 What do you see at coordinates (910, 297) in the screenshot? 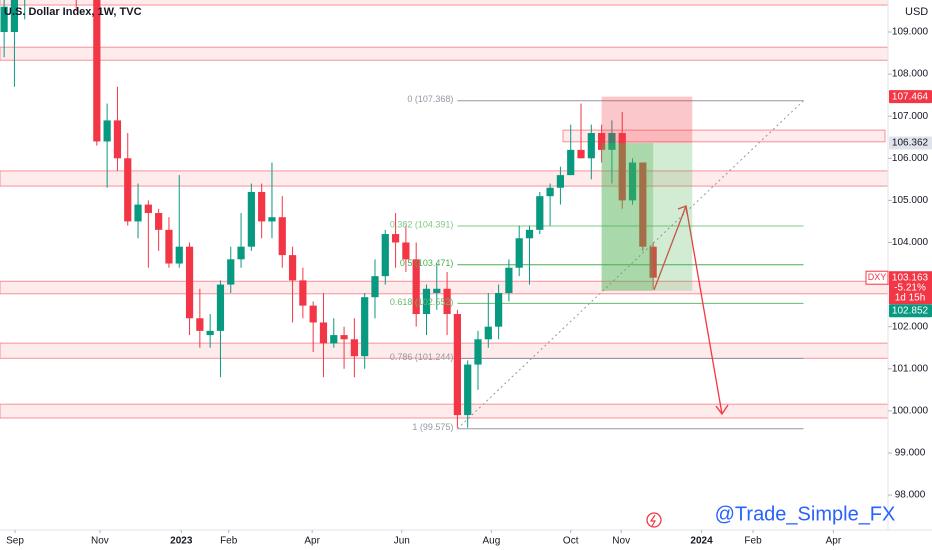
I see `countdown-label: 1d 15h` at bounding box center [910, 297].